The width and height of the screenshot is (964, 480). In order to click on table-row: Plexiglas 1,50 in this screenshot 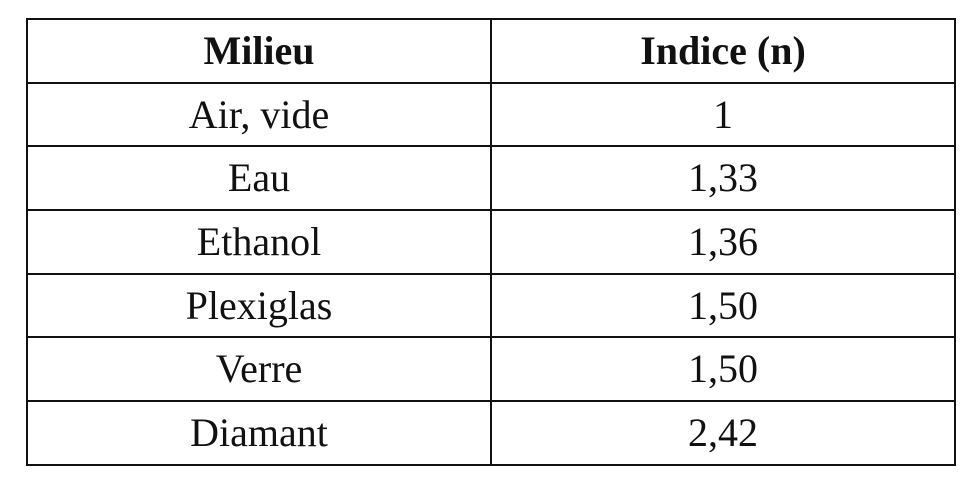, I will do `click(491, 305)`.